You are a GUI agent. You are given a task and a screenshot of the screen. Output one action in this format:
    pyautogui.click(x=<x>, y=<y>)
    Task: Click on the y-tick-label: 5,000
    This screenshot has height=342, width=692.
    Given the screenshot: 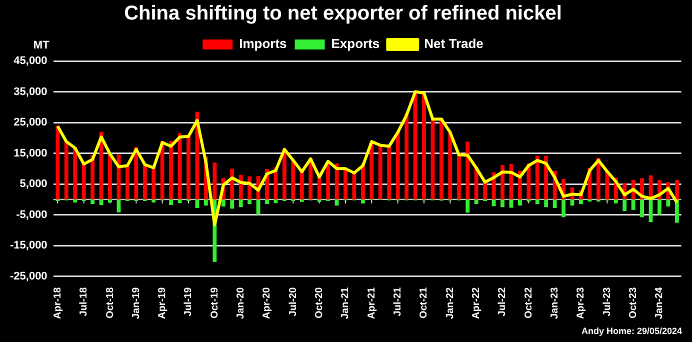 What is the action you would take?
    pyautogui.click(x=34, y=184)
    